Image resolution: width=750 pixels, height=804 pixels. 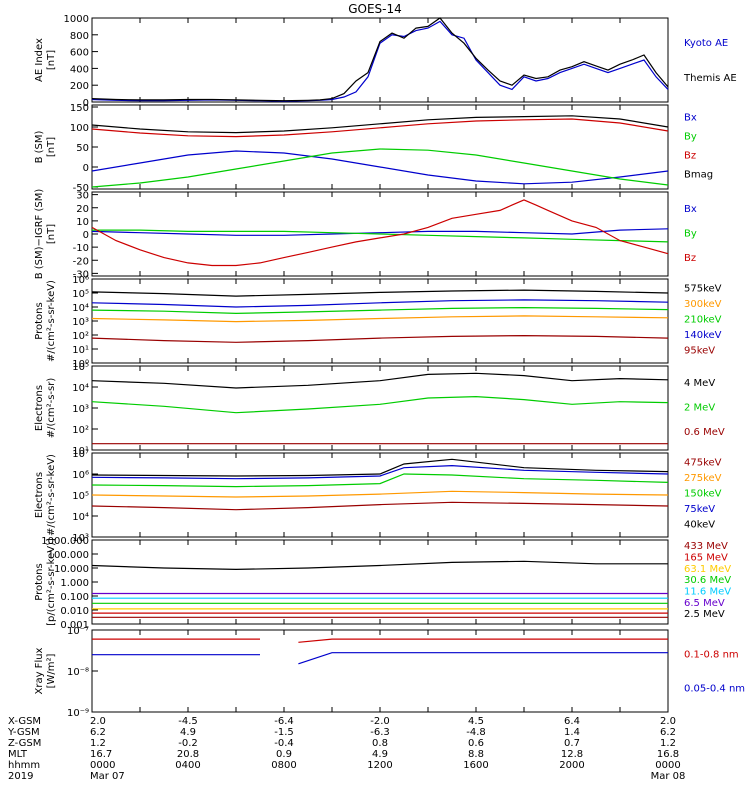 I want to click on y-axis-label: B (SM), so click(x=39, y=146).